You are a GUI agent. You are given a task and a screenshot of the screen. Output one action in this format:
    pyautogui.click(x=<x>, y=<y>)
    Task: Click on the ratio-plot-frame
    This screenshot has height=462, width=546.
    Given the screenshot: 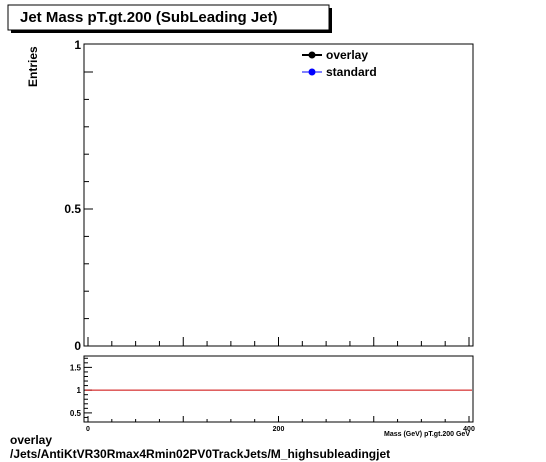 What is the action you would take?
    pyautogui.click(x=278, y=389)
    